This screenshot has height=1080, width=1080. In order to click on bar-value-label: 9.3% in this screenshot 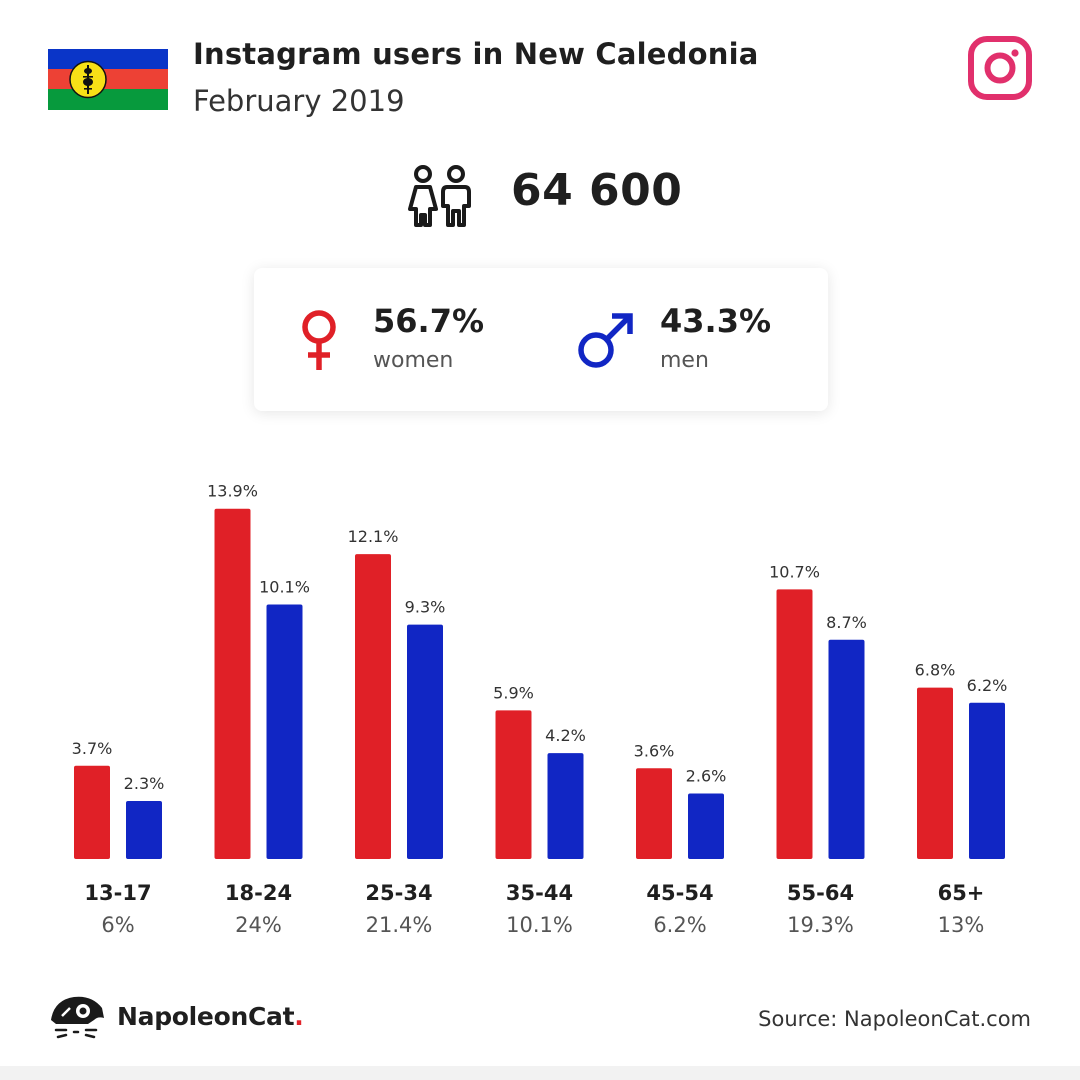, I will do `click(425, 607)`.